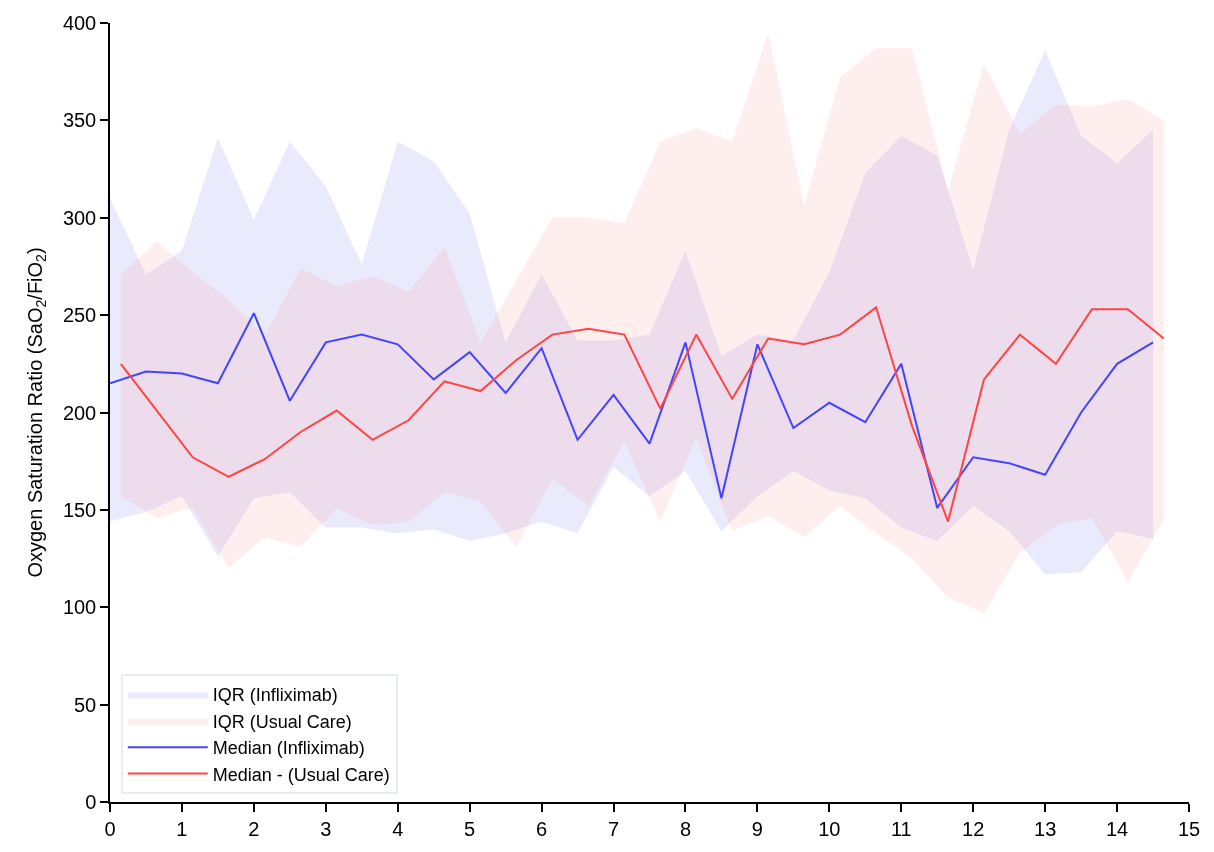  Describe the element at coordinates (79, 509) in the screenshot. I see `y-tick-label: 150` at that location.